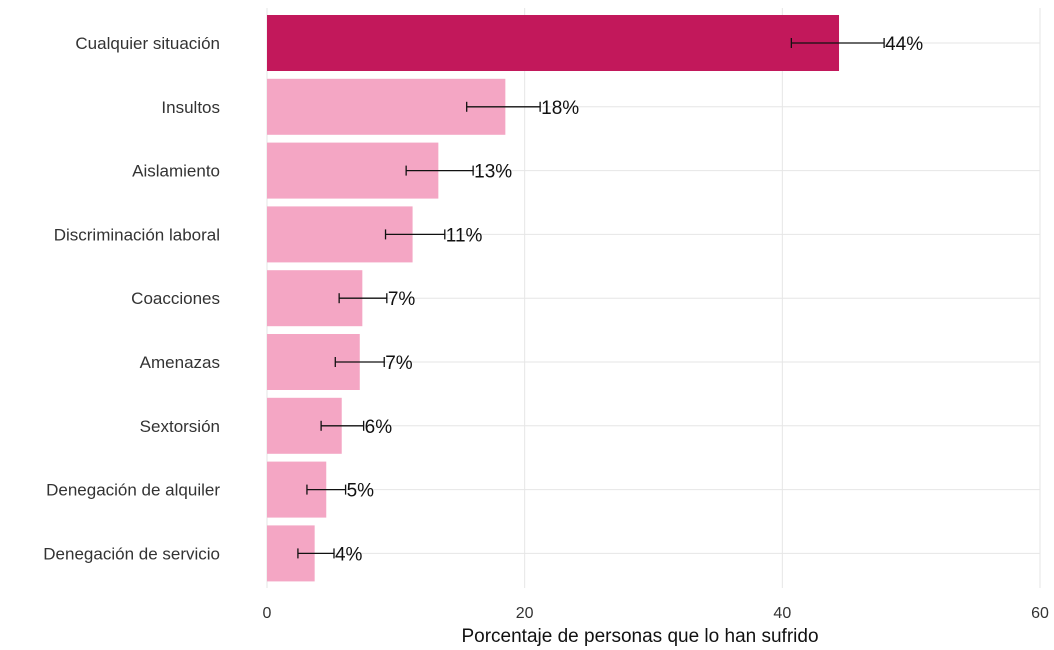 The width and height of the screenshot is (1054, 650). I want to click on category-label: Insultos, so click(190, 107).